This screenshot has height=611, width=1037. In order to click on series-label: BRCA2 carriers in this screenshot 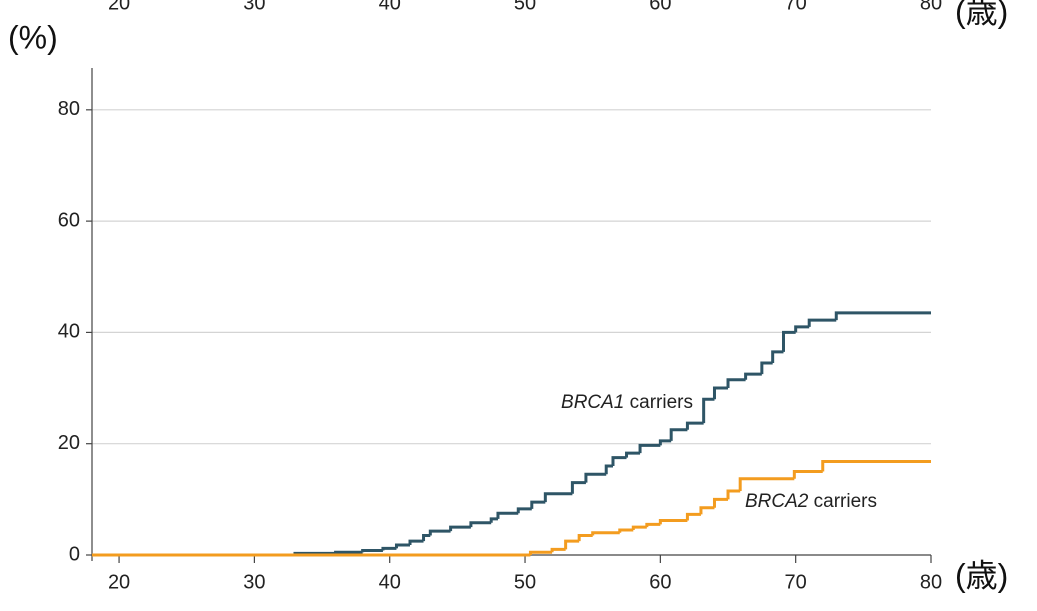, I will do `click(811, 501)`.